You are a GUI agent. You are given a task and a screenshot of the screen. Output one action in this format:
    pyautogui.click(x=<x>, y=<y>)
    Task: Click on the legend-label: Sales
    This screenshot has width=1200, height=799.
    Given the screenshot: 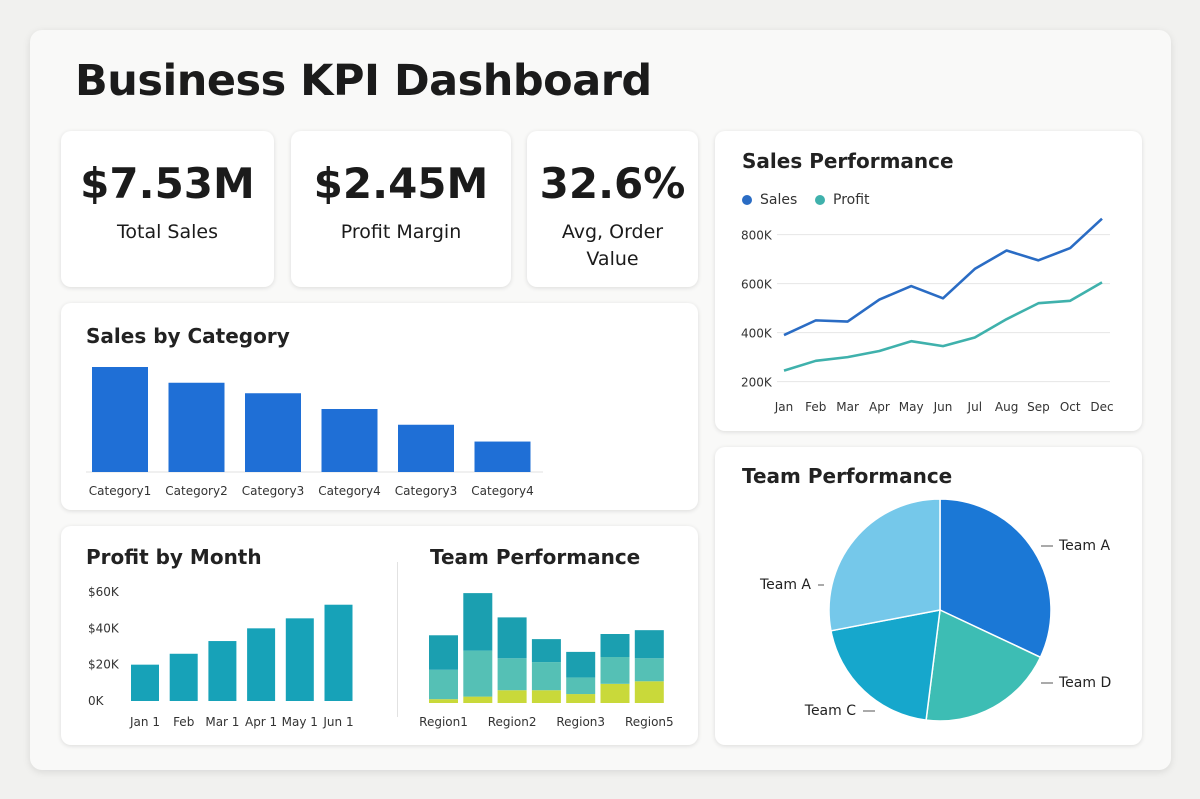 What is the action you would take?
    pyautogui.click(x=779, y=200)
    